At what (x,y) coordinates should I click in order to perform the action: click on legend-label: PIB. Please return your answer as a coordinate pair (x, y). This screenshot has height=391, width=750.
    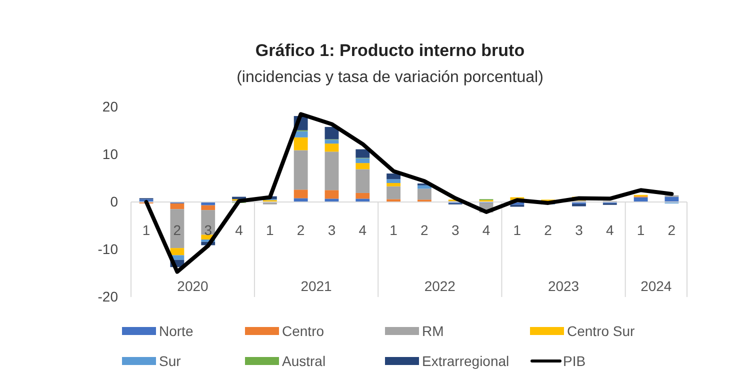
    Looking at the image, I should click on (574, 361).